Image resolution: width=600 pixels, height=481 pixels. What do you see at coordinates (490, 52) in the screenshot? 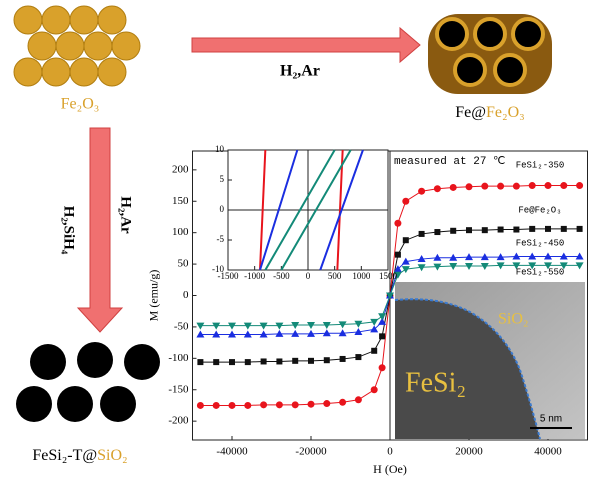
I see `product-particles` at bounding box center [490, 52].